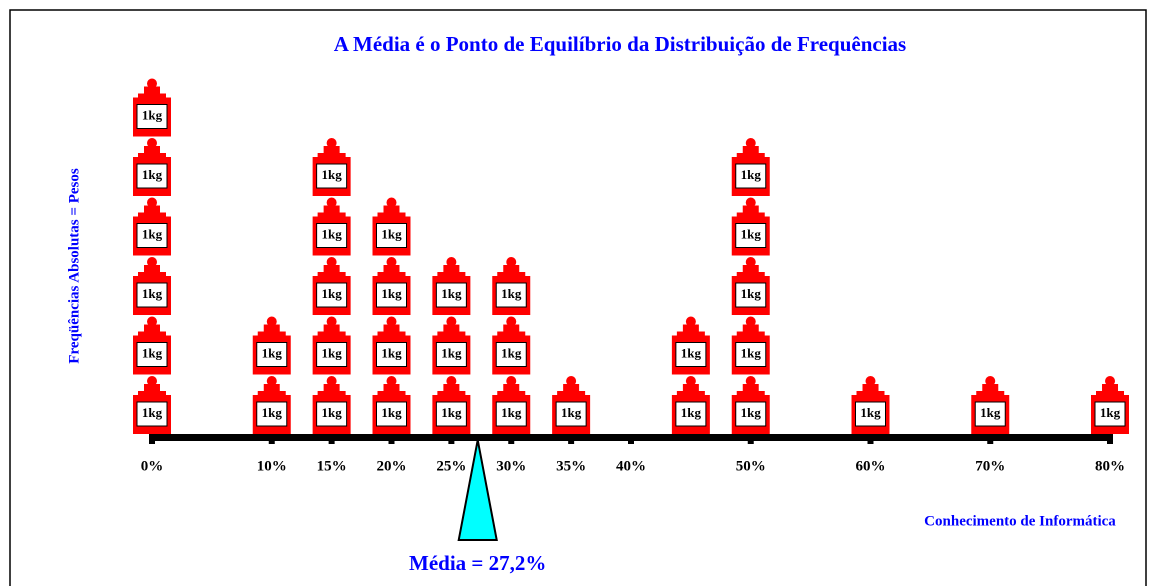  I want to click on x-tick-label: 20%, so click(392, 466).